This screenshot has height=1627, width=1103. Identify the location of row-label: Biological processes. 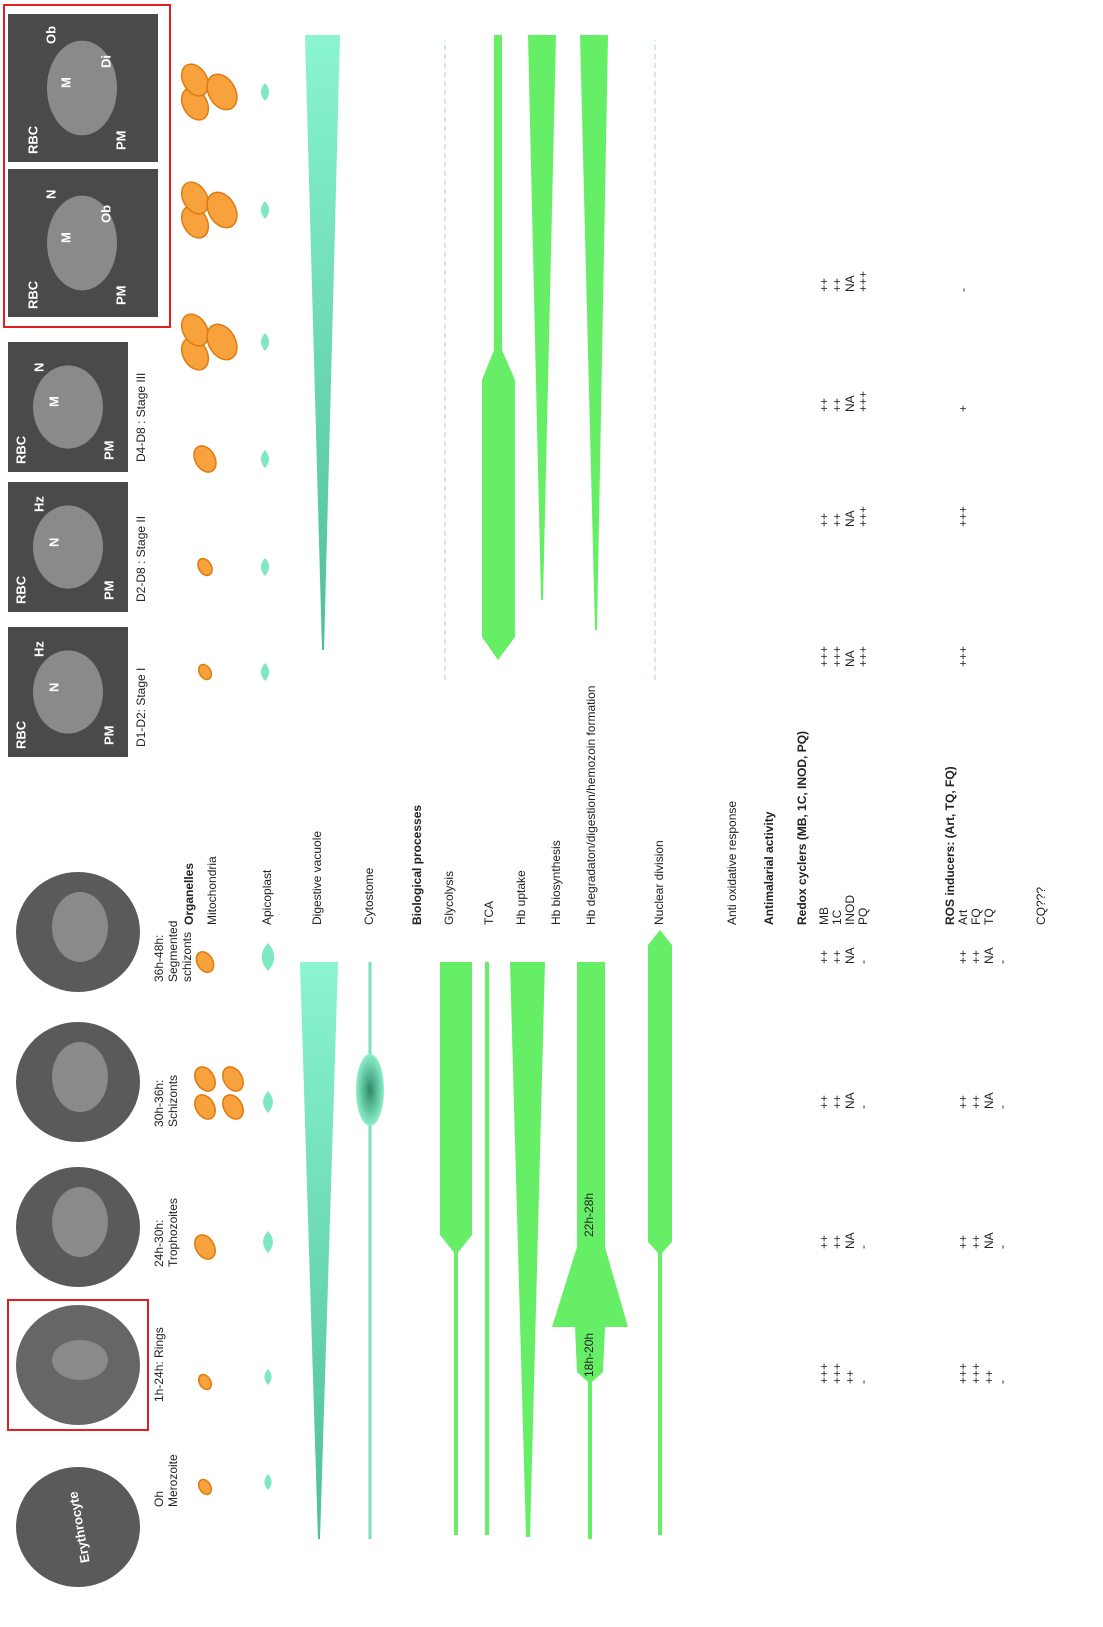
(417, 865).